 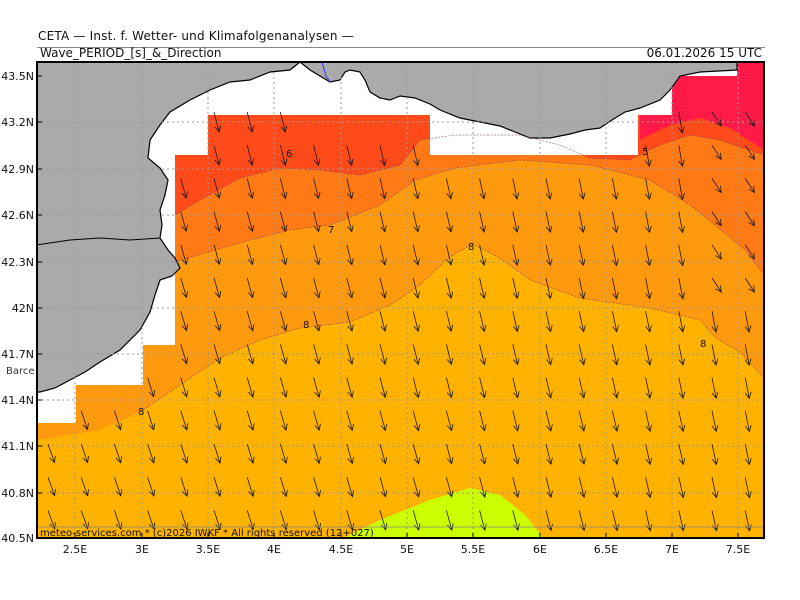 What do you see at coordinates (672, 549) in the screenshot?
I see `lon-tick-label: 7E` at bounding box center [672, 549].